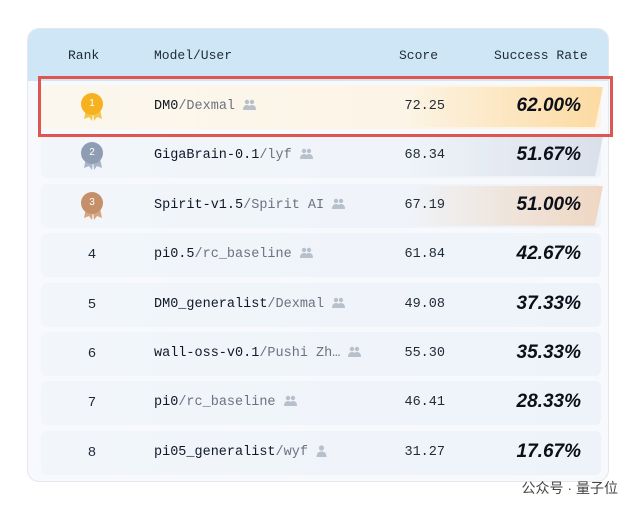 The image size is (640, 513). What do you see at coordinates (92, 153) in the screenshot?
I see `rank-label: 2` at bounding box center [92, 153].